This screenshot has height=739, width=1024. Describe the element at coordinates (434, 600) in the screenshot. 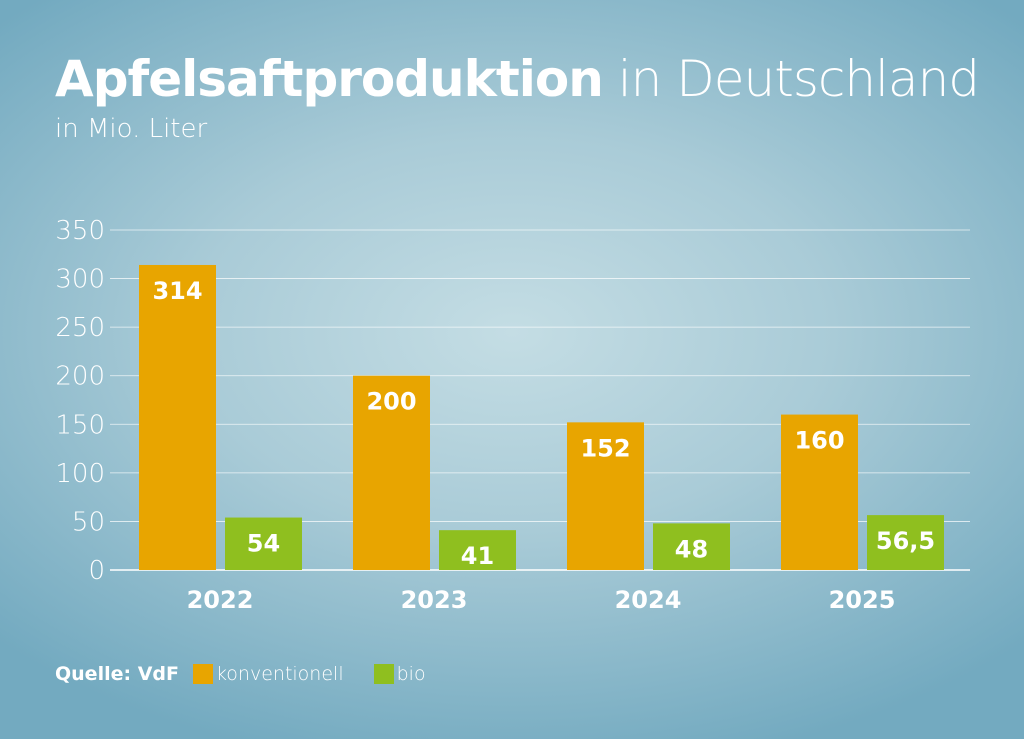

I see `x-tick-label: 2023` at that location.